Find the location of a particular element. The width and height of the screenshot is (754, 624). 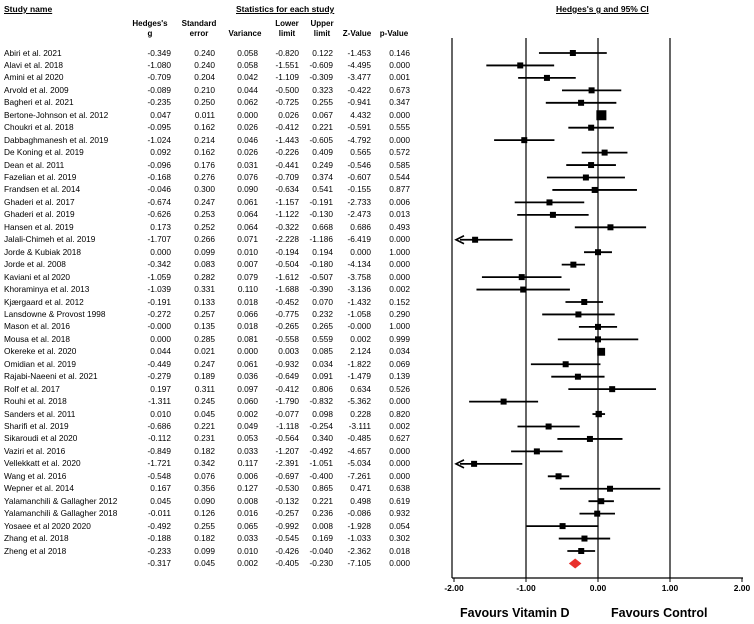

upper-cell: 0.169 is located at coordinates (322, 538).